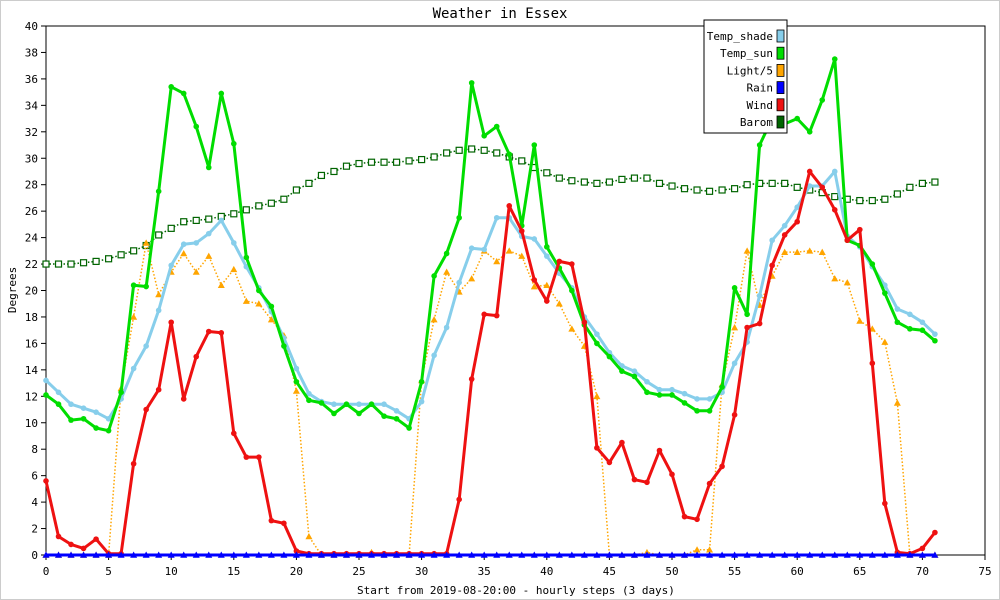 This screenshot has height=600, width=1000. What do you see at coordinates (31, 52) in the screenshot?
I see `y-tick-label: 38` at bounding box center [31, 52].